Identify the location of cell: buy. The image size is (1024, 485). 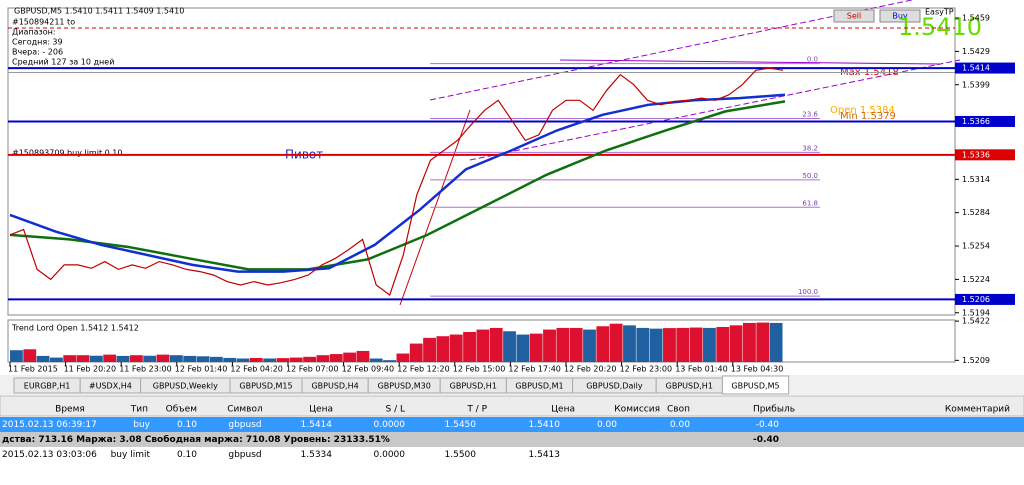
(141, 425).